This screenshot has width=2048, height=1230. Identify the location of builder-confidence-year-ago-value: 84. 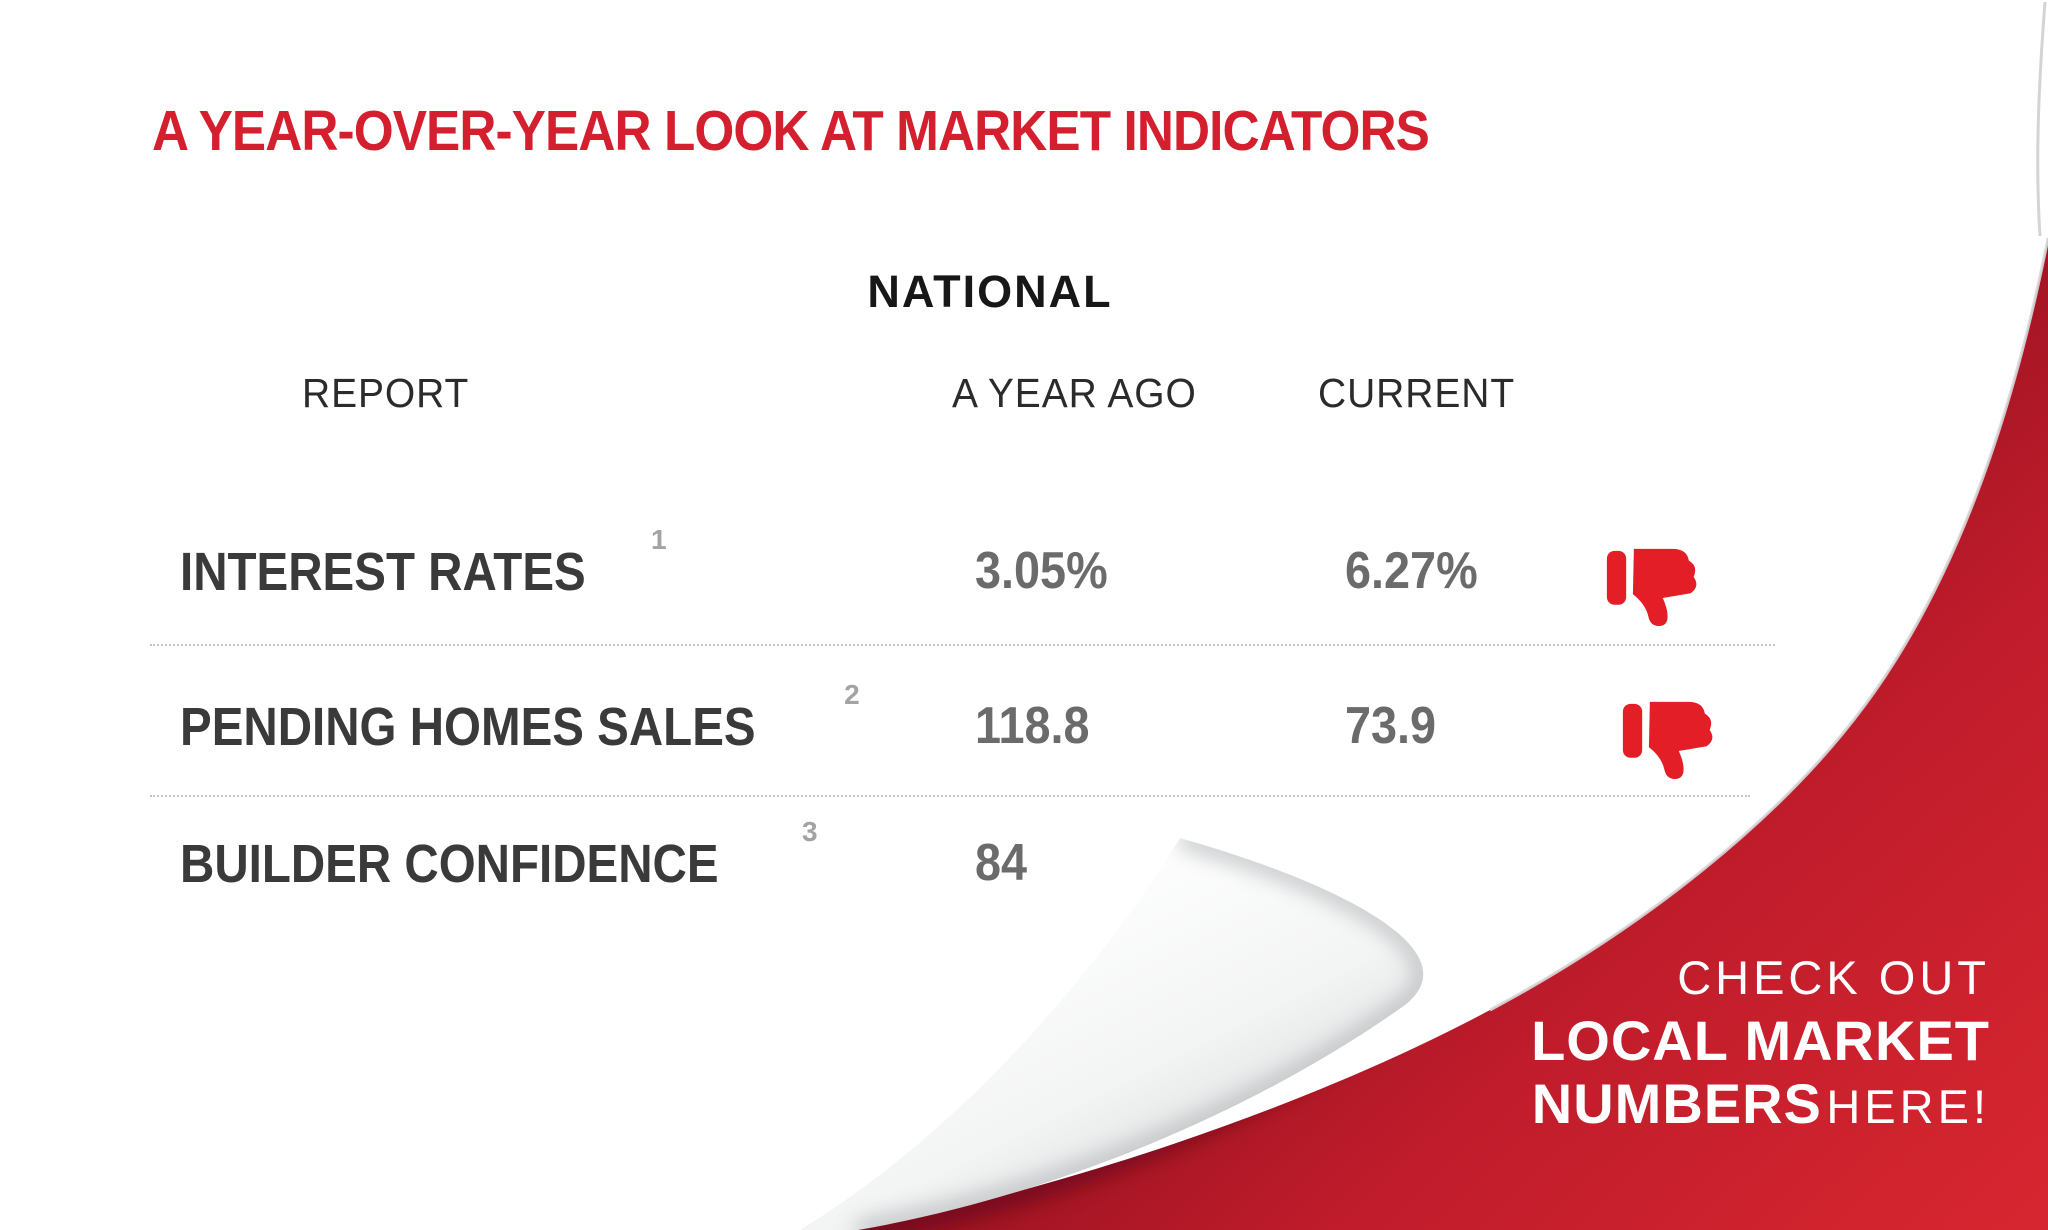
(1001, 863).